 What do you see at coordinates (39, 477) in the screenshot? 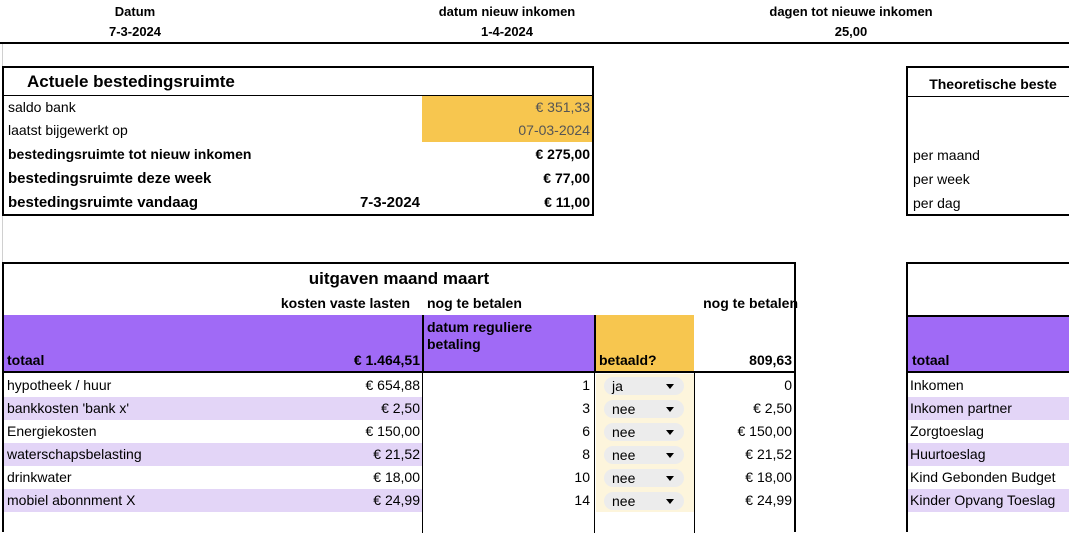
I see `row-name: drinkwater` at bounding box center [39, 477].